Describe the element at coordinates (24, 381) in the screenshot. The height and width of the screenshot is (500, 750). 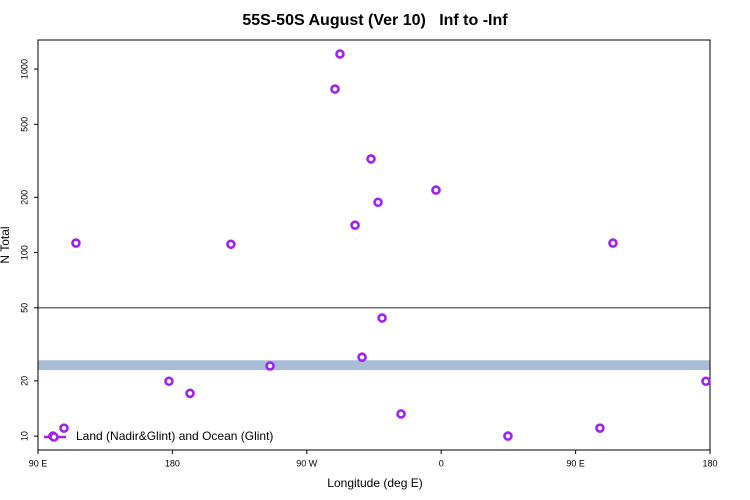
I see `y-tick-label: 20` at that location.